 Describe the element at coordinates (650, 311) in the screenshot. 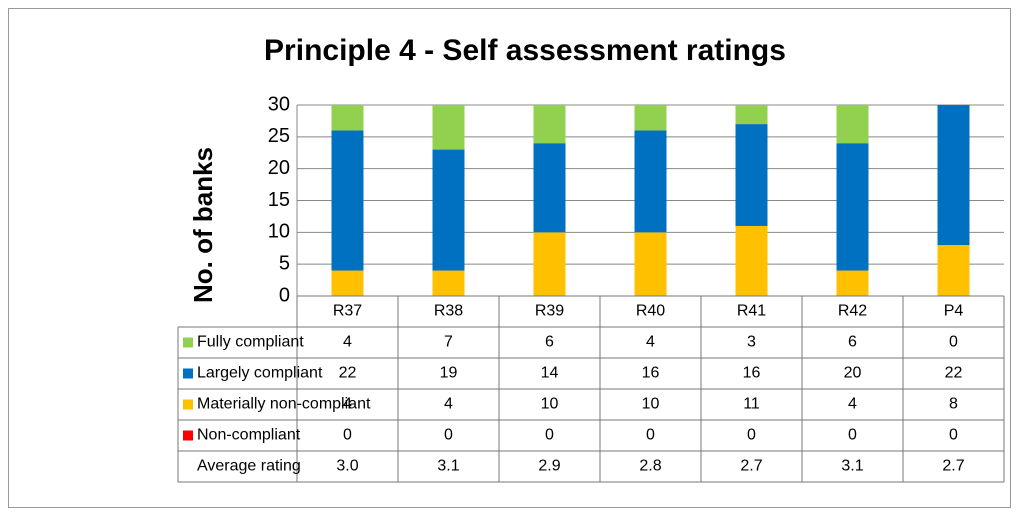

I see `x-tick-label: R40` at that location.